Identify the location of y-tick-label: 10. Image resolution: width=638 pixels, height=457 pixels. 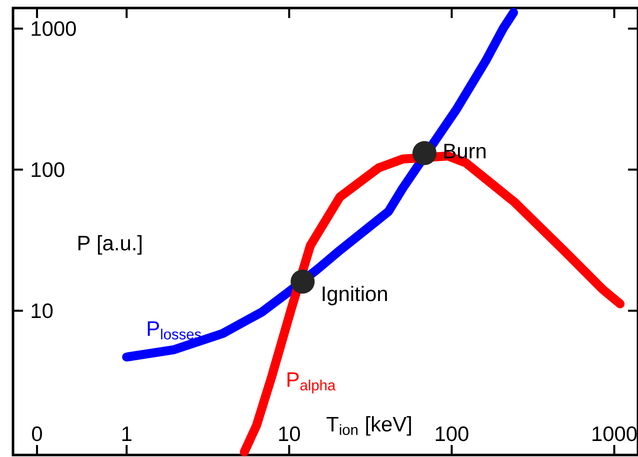
(42, 310).